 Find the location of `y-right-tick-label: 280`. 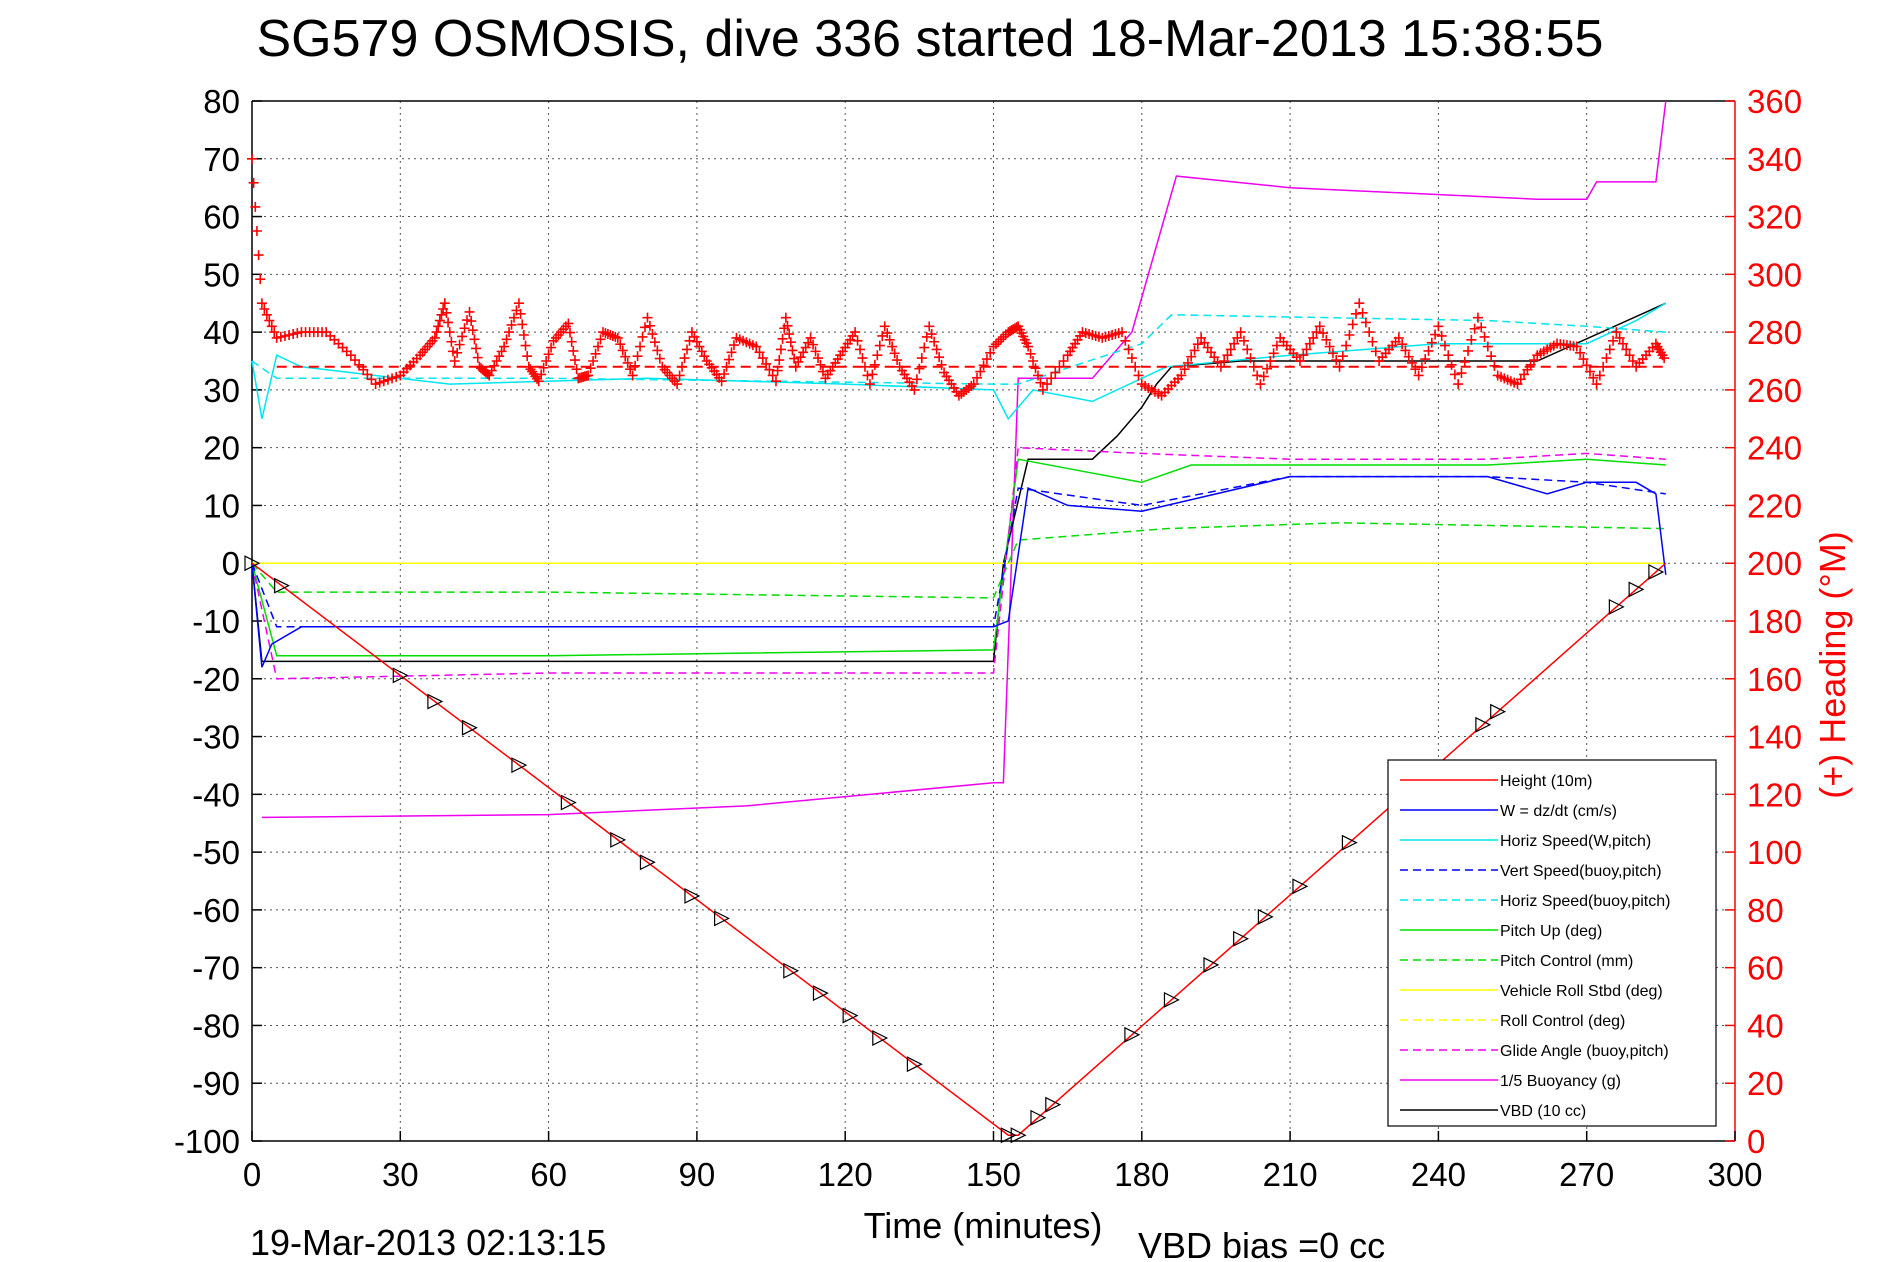

y-right-tick-label: 280 is located at coordinates (1774, 332).